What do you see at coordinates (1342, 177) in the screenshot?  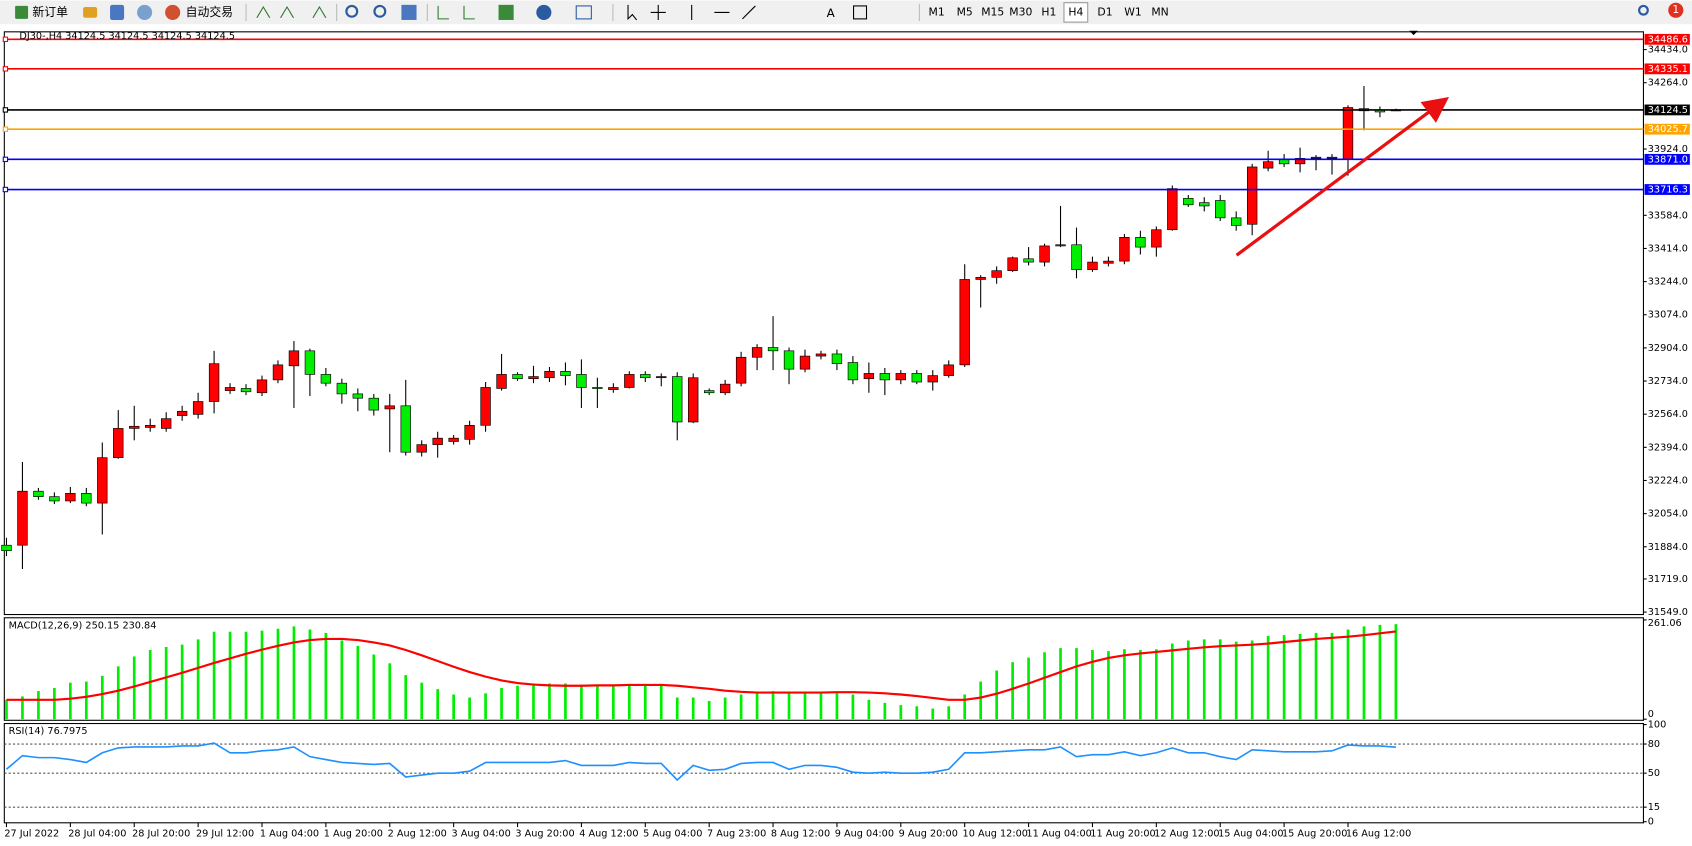 I see `trend-arrow` at bounding box center [1342, 177].